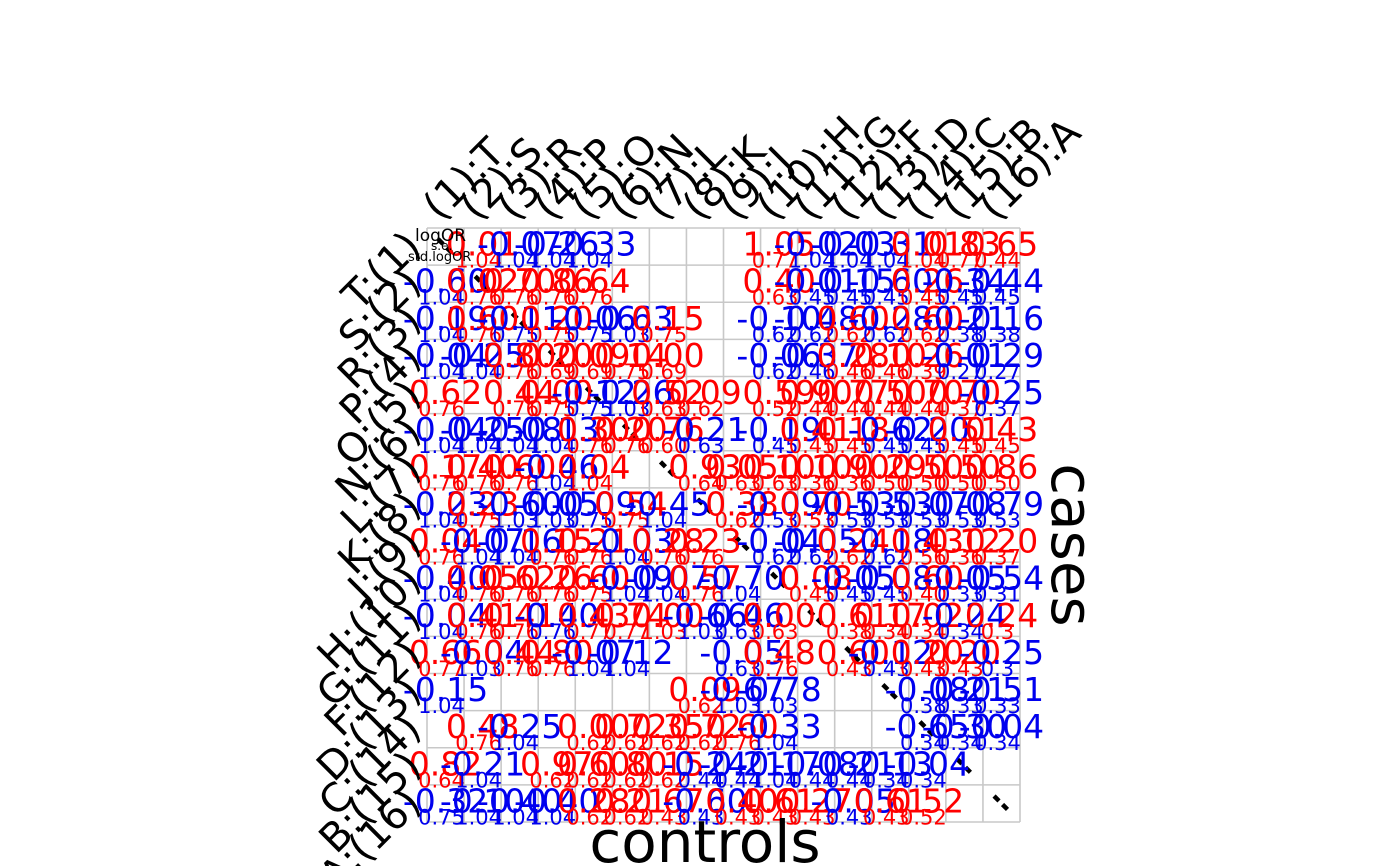 This screenshot has width=1400, height=866. Describe the element at coordinates (630, 763) in the screenshot. I see `cell-logor-label: 0.80` at that location.